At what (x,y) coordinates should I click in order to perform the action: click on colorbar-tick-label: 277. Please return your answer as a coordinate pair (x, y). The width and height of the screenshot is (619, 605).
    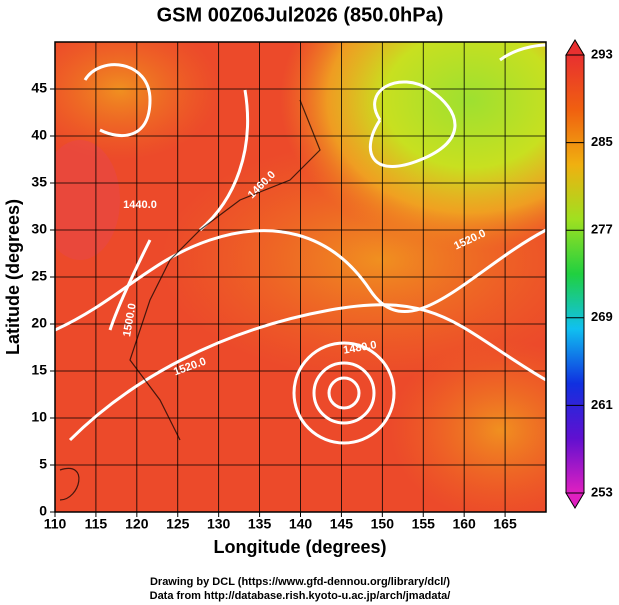
    Looking at the image, I should click on (602, 229).